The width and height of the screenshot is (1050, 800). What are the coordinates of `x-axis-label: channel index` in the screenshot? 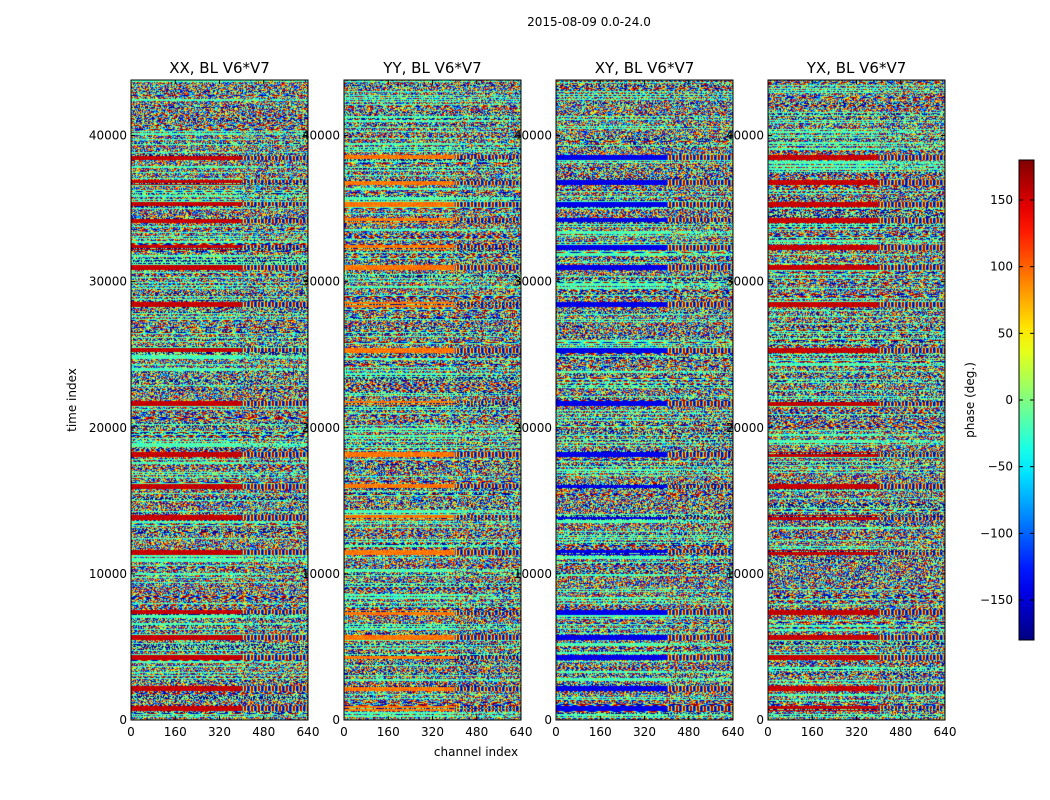 It's located at (476, 752).